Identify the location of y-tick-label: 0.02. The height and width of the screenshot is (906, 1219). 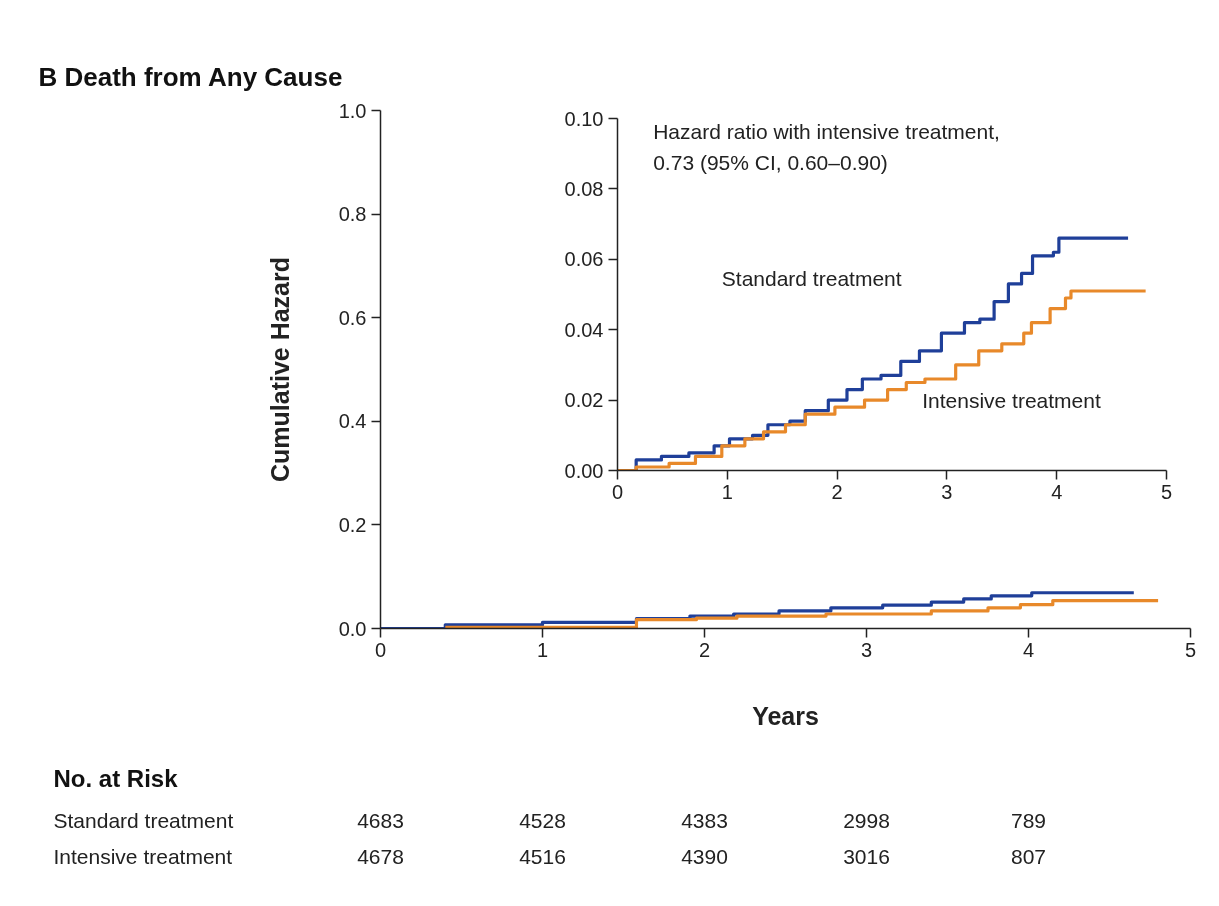
(584, 400).